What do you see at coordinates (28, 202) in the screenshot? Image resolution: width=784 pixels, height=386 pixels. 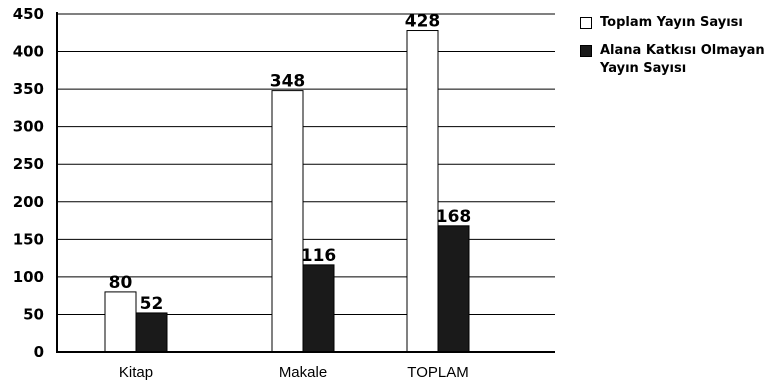 I see `y-tick-label: 200` at bounding box center [28, 202].